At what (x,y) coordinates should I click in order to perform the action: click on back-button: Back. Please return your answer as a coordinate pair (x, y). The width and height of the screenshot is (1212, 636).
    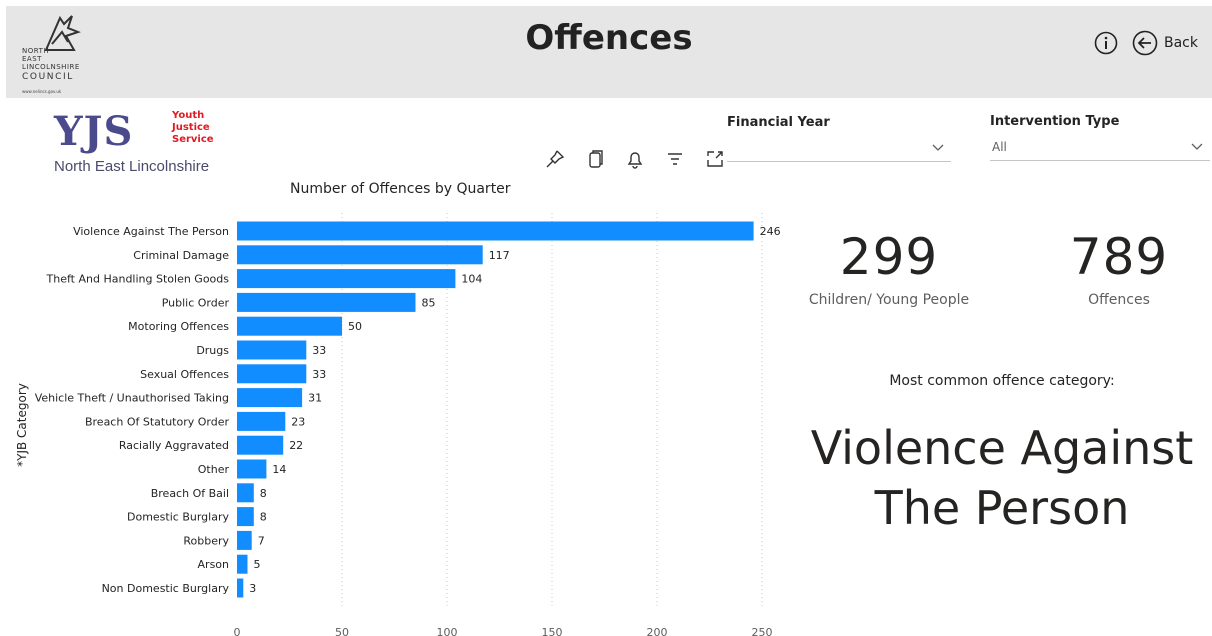
    Looking at the image, I should click on (1165, 43).